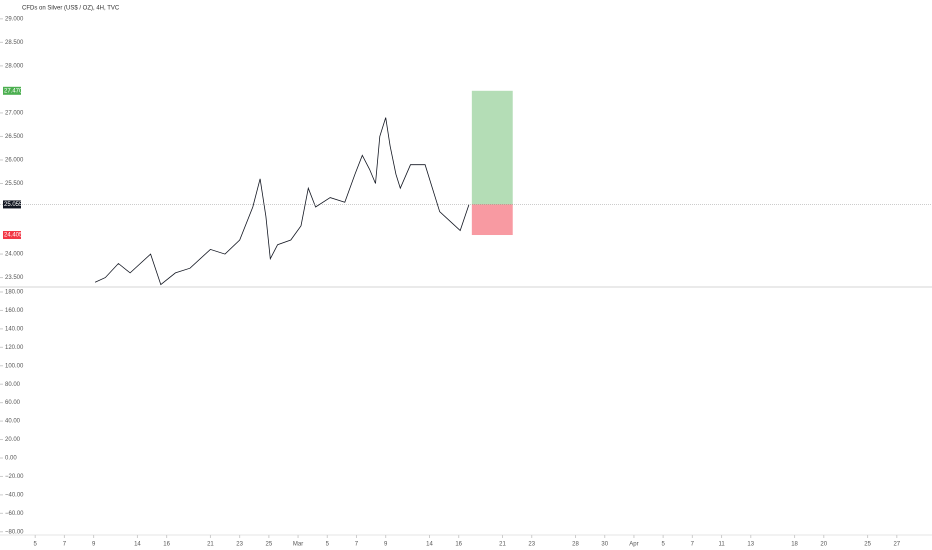 The width and height of the screenshot is (932, 550). Describe the element at coordinates (282, 201) in the screenshot. I see `price-line` at that location.